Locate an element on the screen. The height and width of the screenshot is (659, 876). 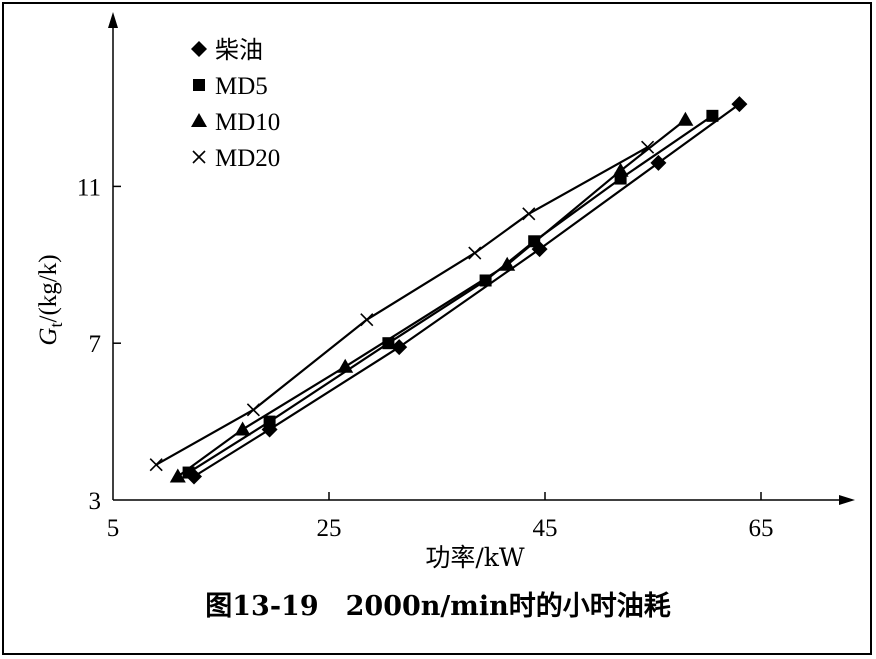
series-3-point-3-stroke-b is located at coordinates (475, 253).